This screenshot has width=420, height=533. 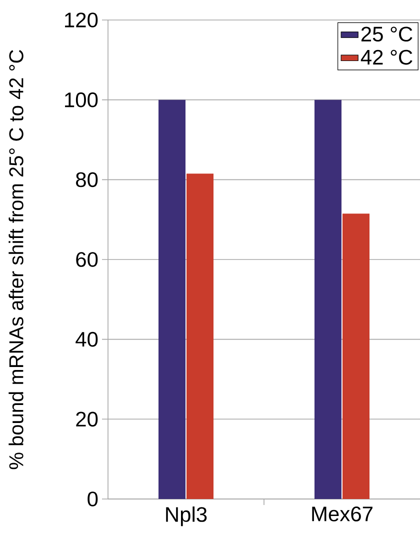 What do you see at coordinates (386, 34) in the screenshot?
I see `legend-label: 25 °C` at bounding box center [386, 34].